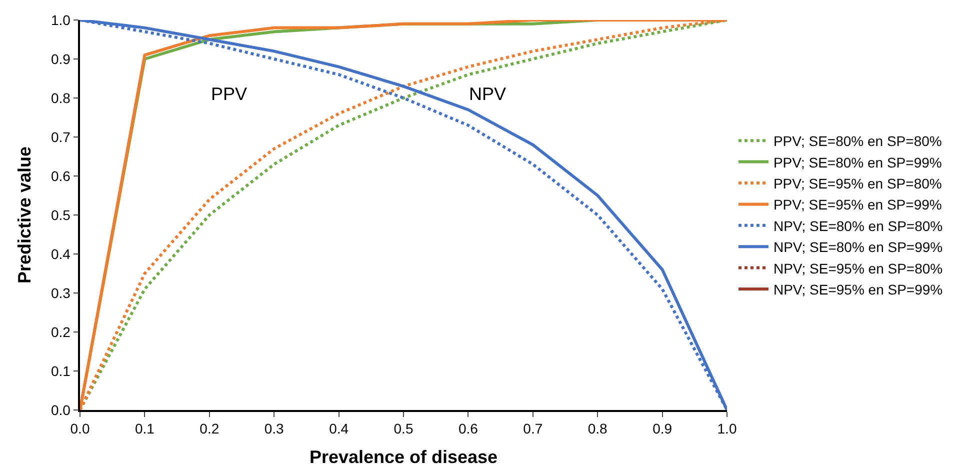 Image resolution: width=960 pixels, height=476 pixels. What do you see at coordinates (210, 428) in the screenshot?
I see `x-tick-label: 0.2` at bounding box center [210, 428].